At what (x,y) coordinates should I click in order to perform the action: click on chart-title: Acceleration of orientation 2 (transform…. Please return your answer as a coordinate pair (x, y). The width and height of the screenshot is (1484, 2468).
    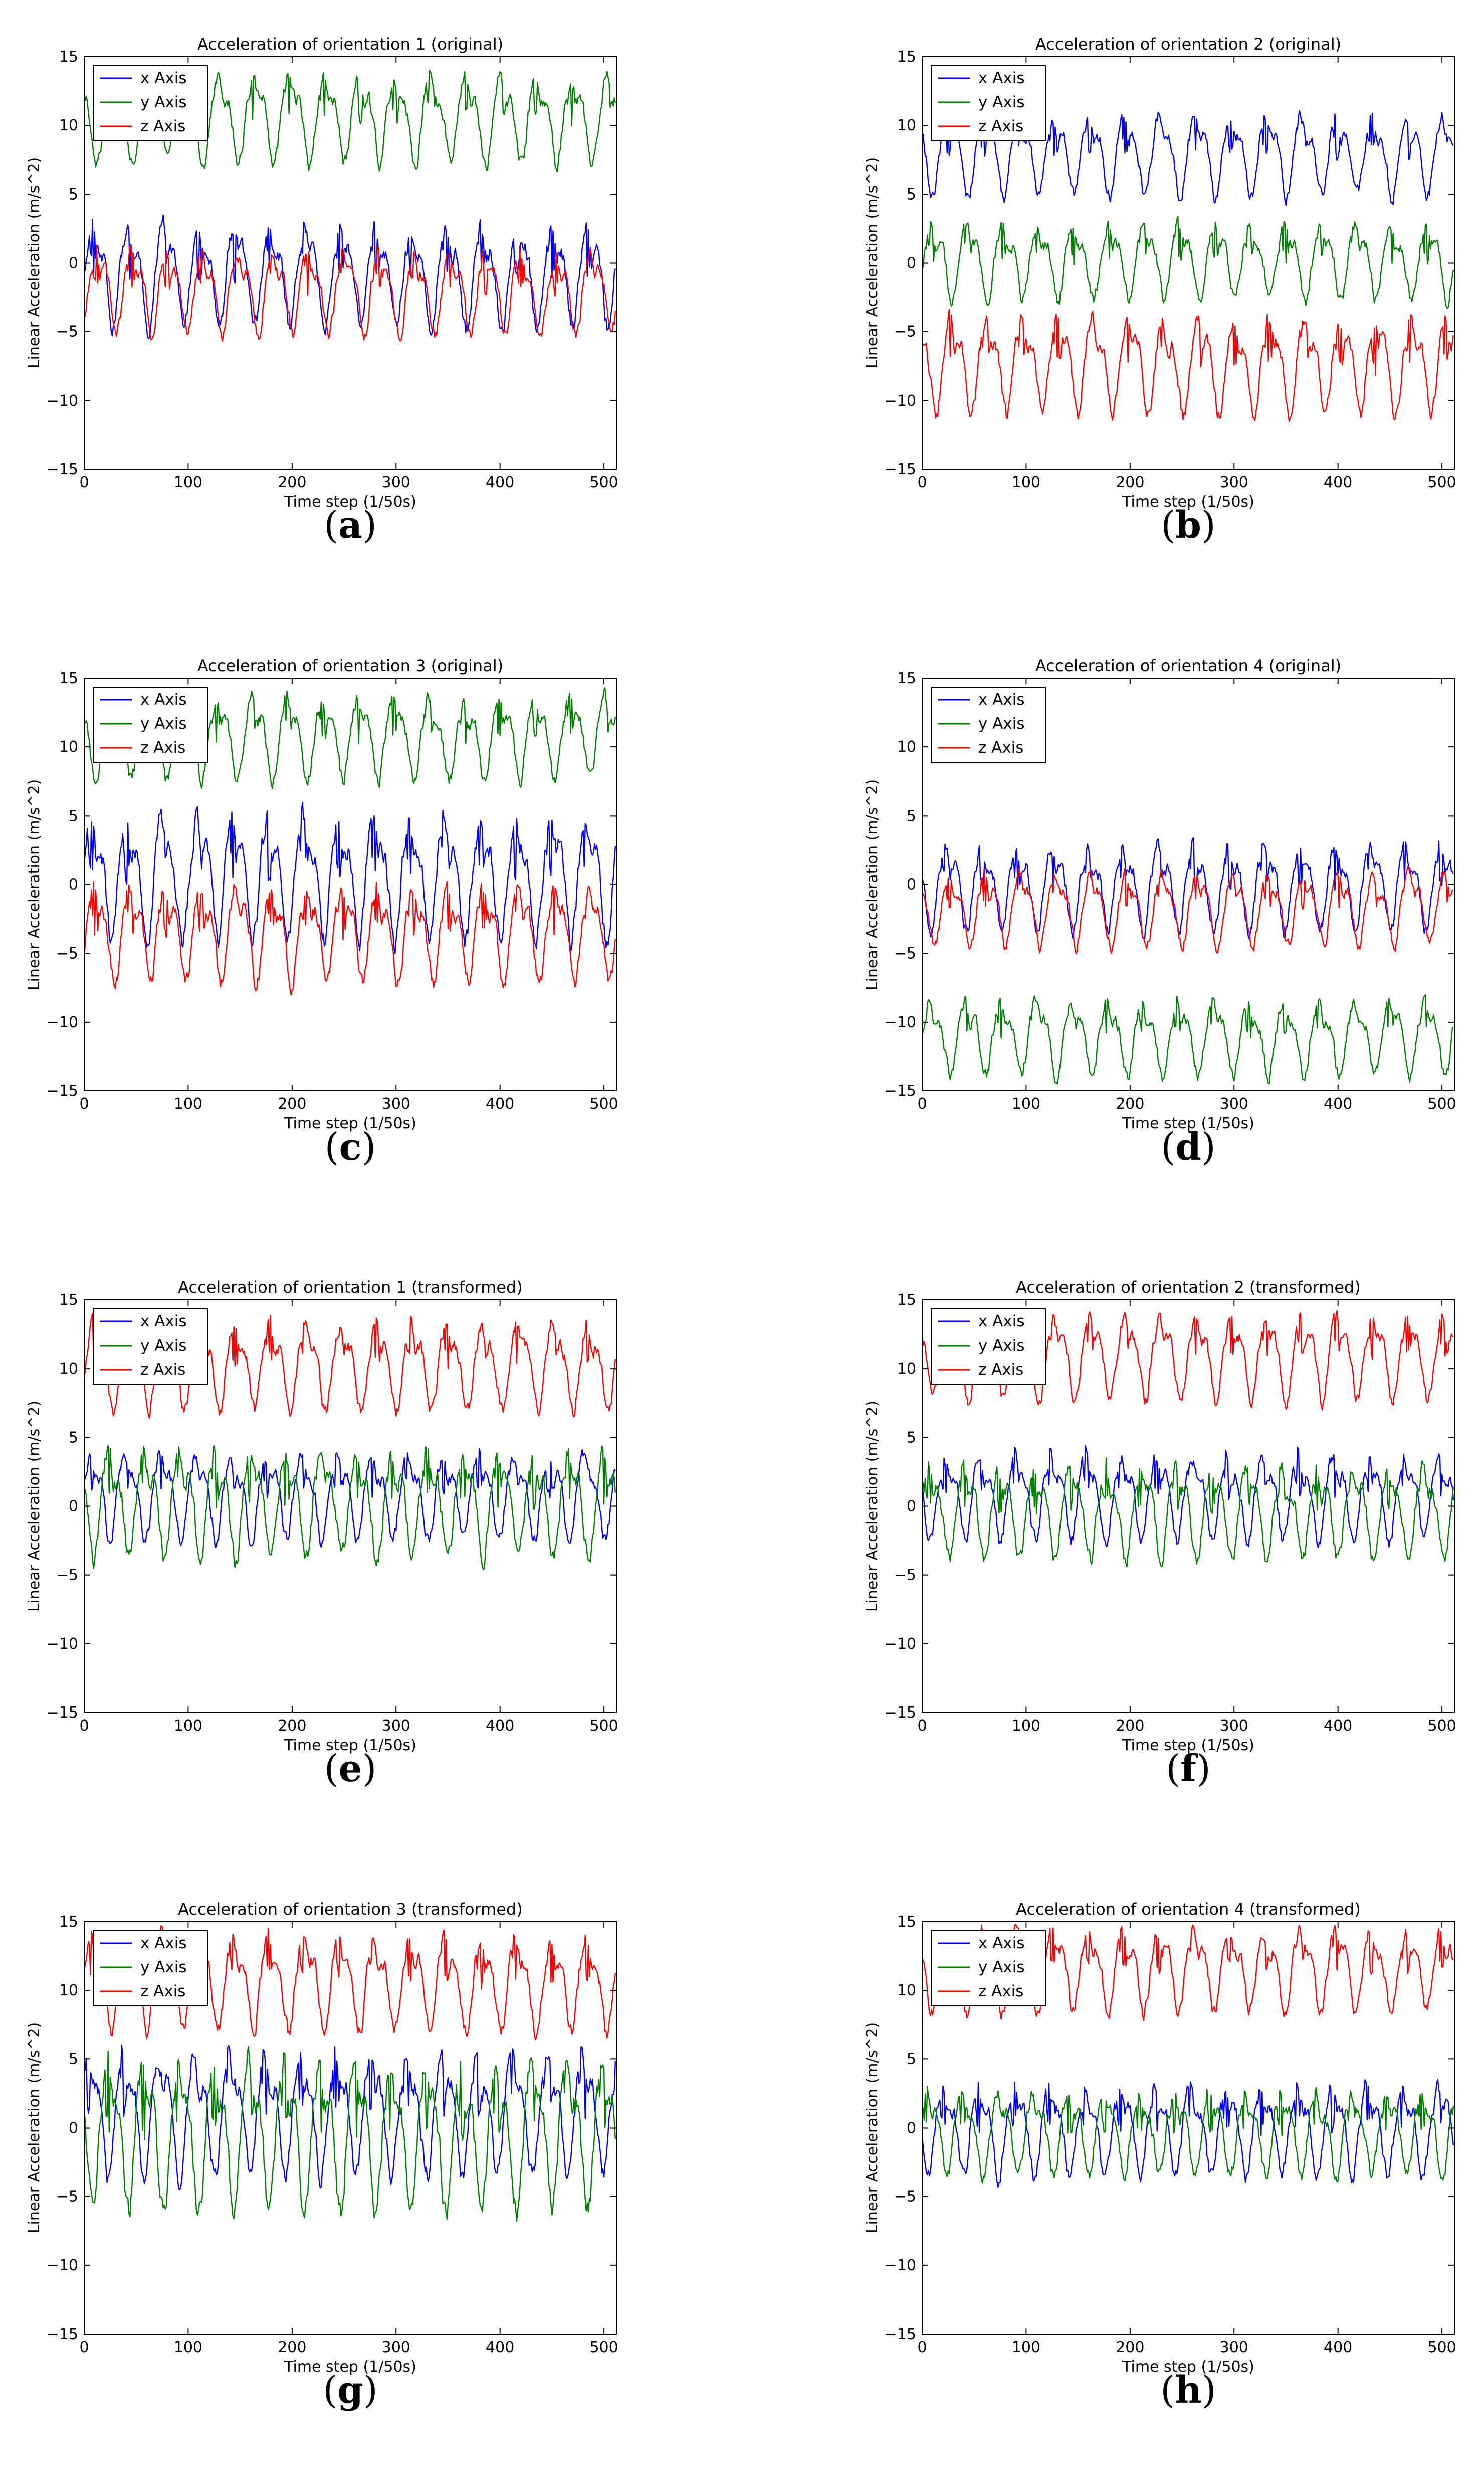
    Looking at the image, I should click on (1188, 1287).